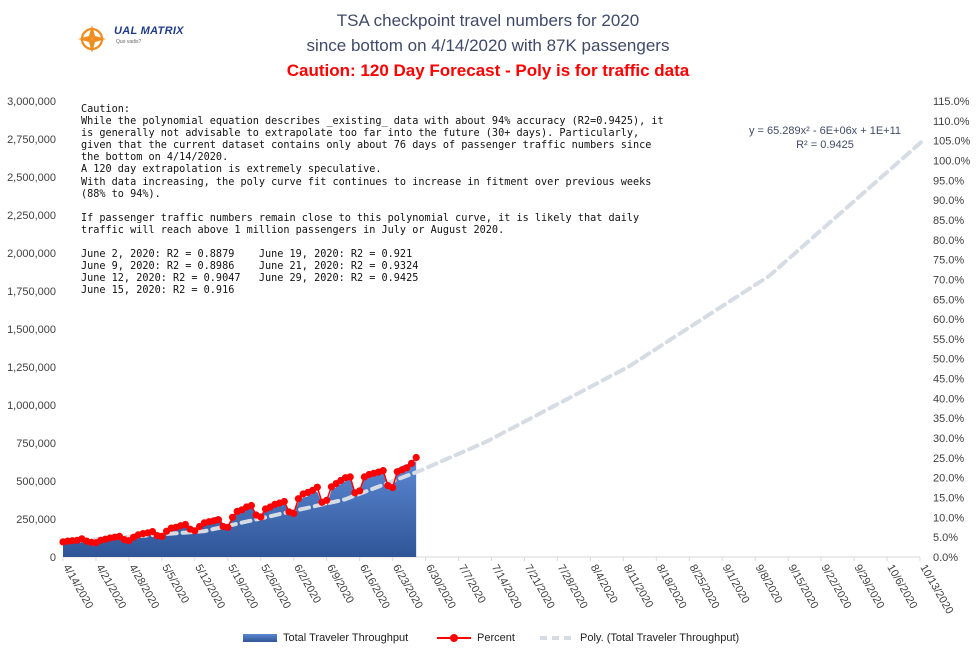  I want to click on trendline-r2: R² = 0.9425, so click(825, 145).